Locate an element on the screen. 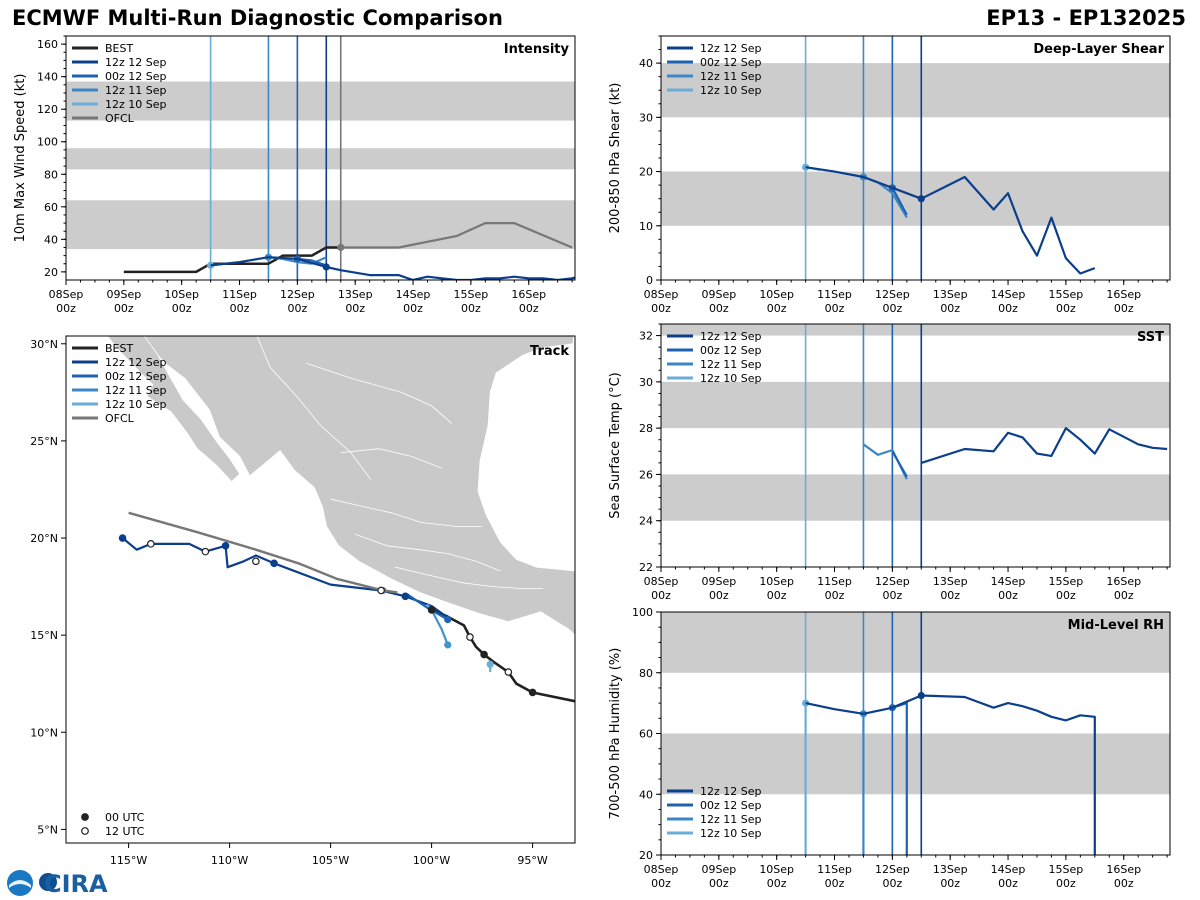 This screenshot has height=900, width=1200. x-tick-label: 95°W is located at coordinates (532, 860).